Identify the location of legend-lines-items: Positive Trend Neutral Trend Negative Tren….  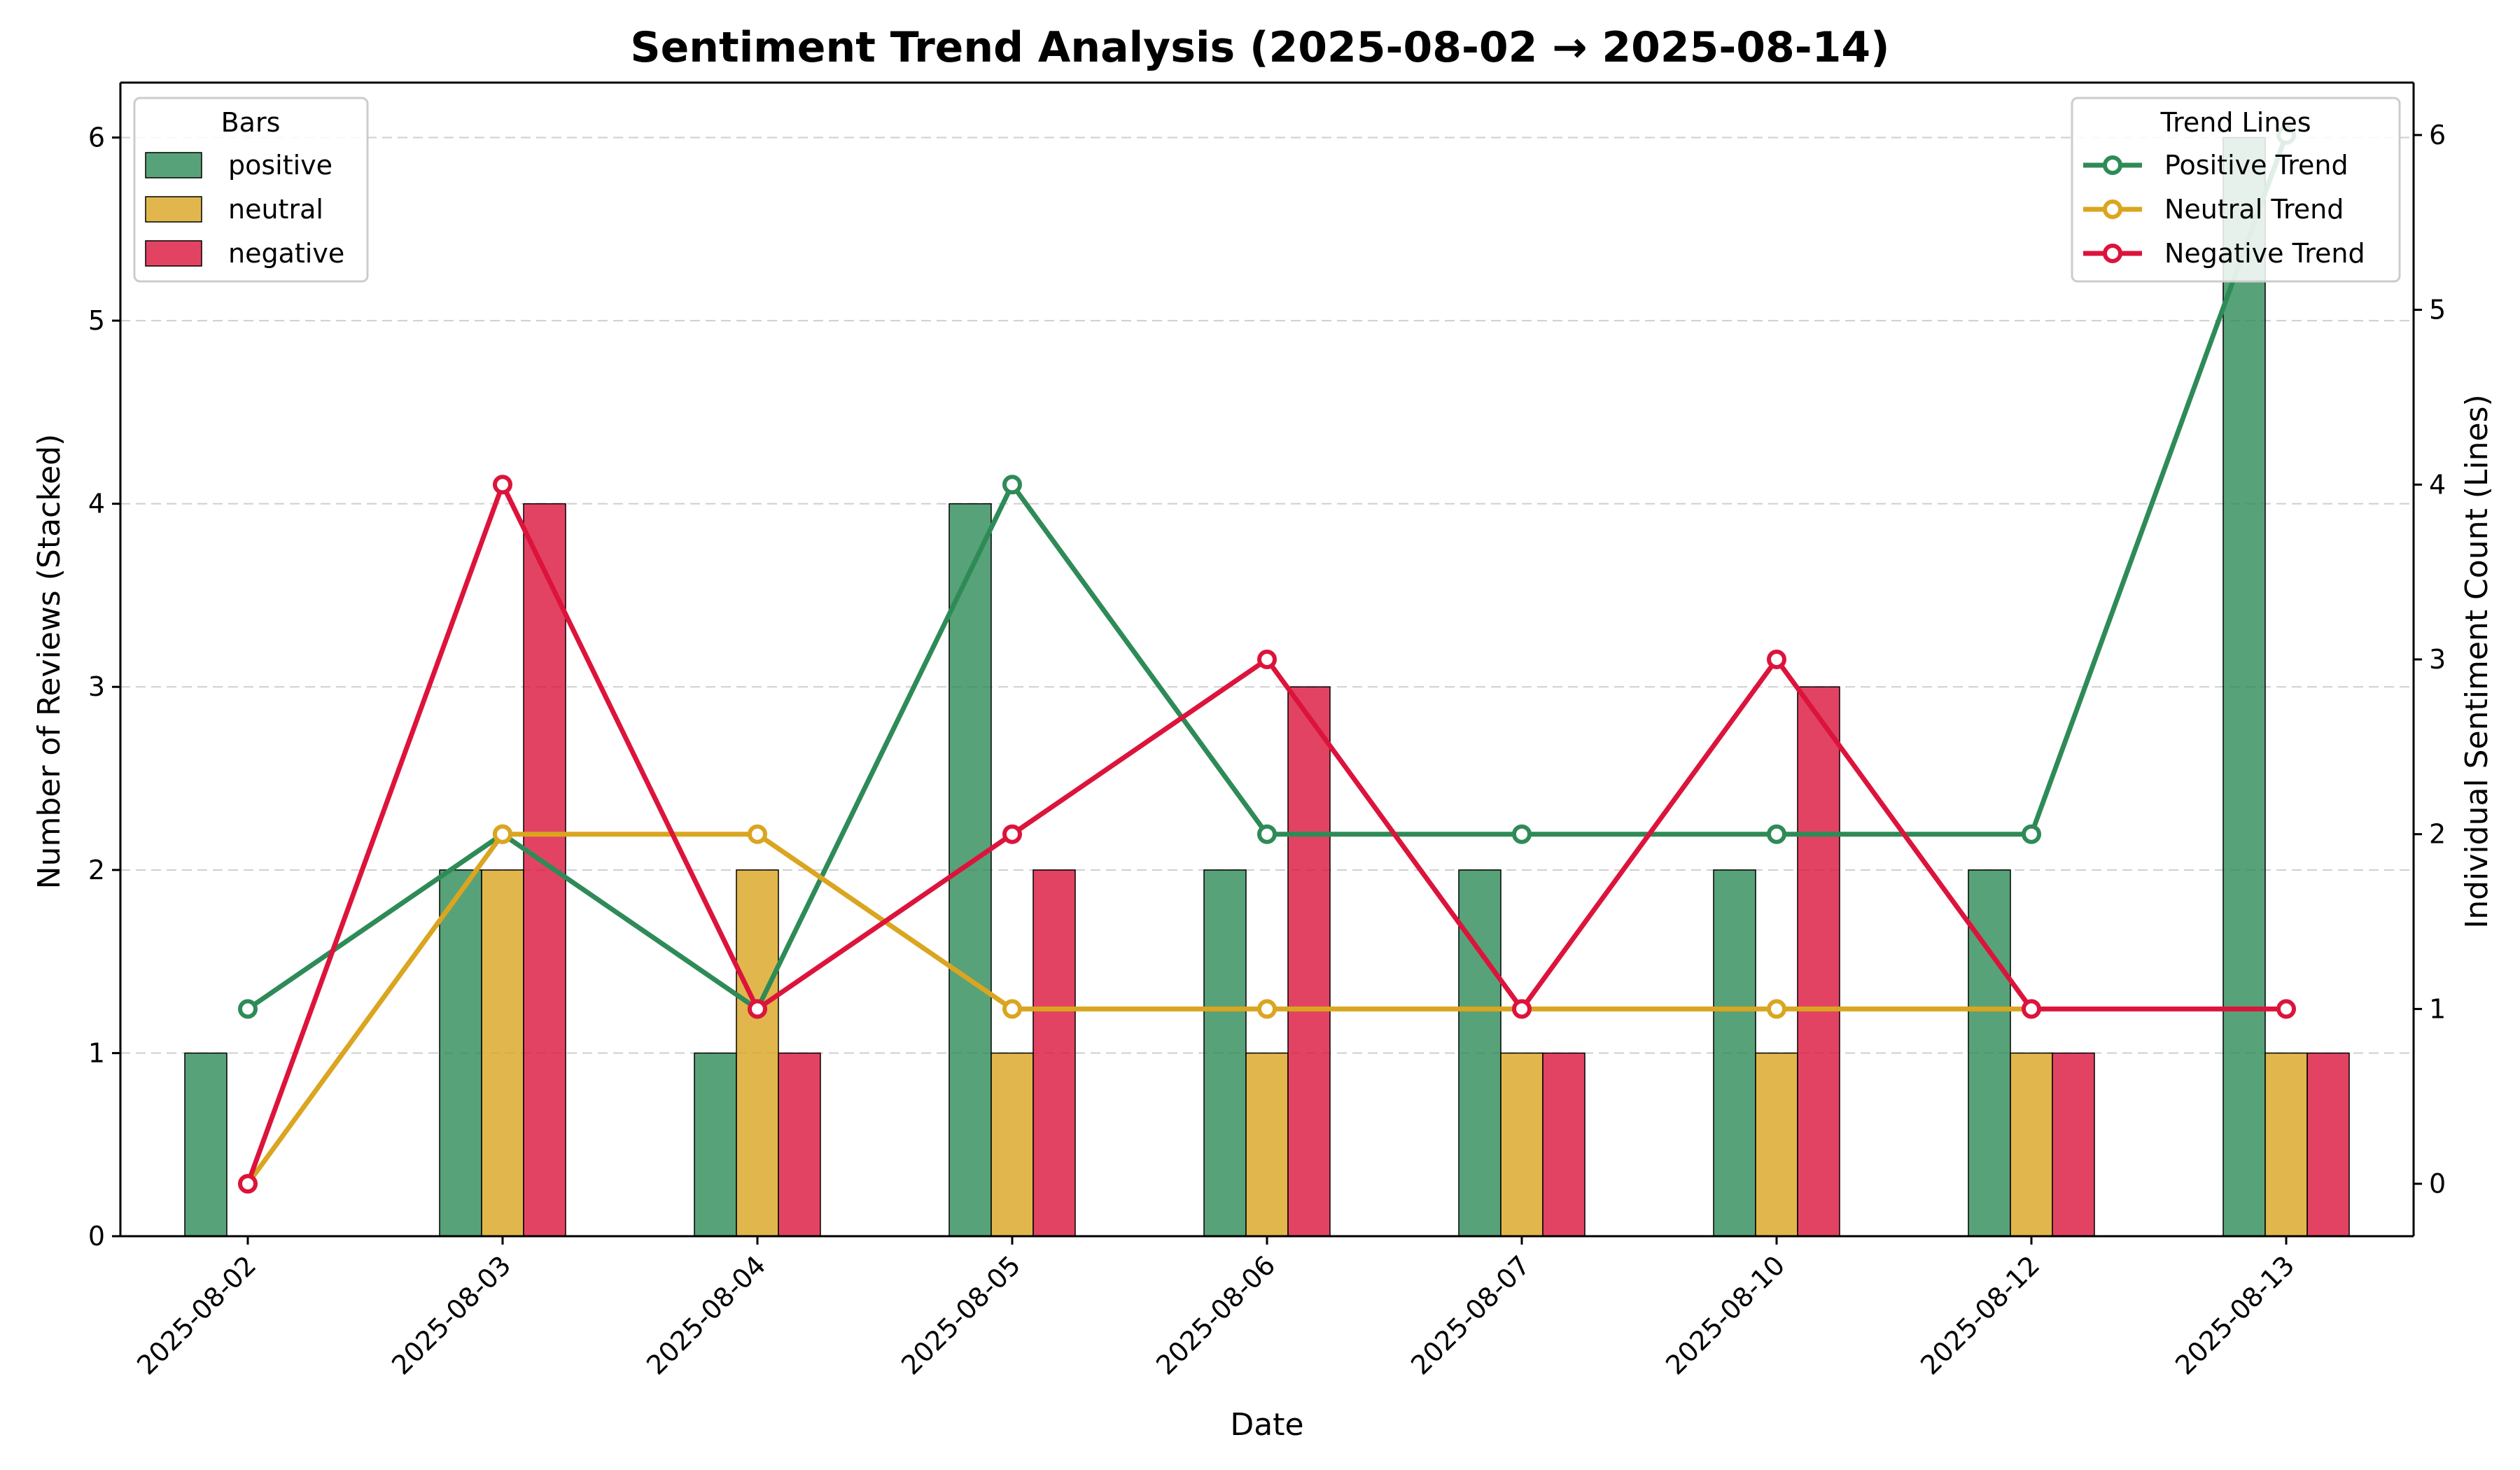
(2224, 209).